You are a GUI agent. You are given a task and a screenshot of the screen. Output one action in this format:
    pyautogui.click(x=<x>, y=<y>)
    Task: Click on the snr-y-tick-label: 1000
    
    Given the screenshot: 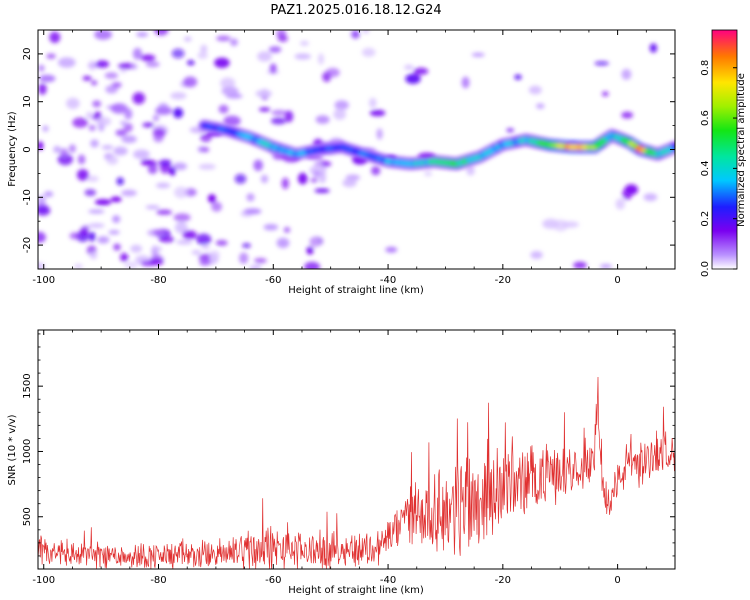 What is the action you would take?
    pyautogui.click(x=27, y=451)
    